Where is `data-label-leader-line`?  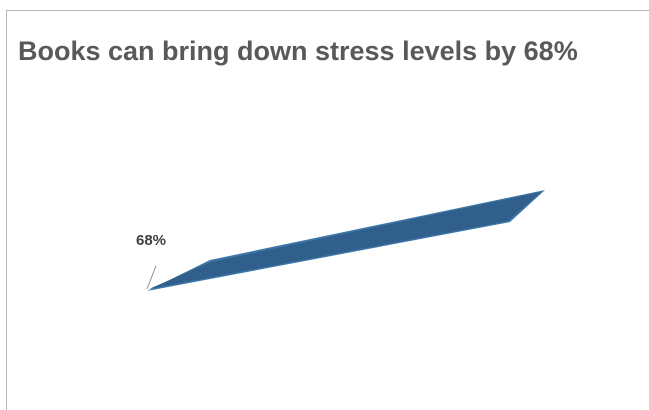
data-label-leader-line is located at coordinates (151, 277).